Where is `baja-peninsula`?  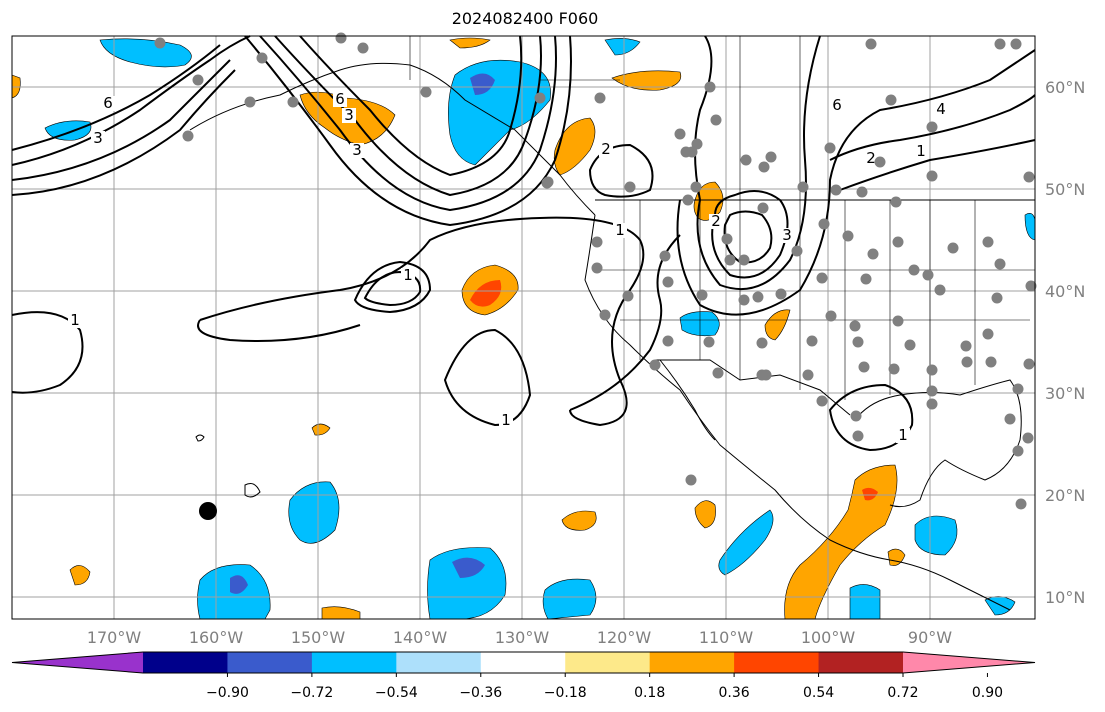 baja-peninsula is located at coordinates (687, 400).